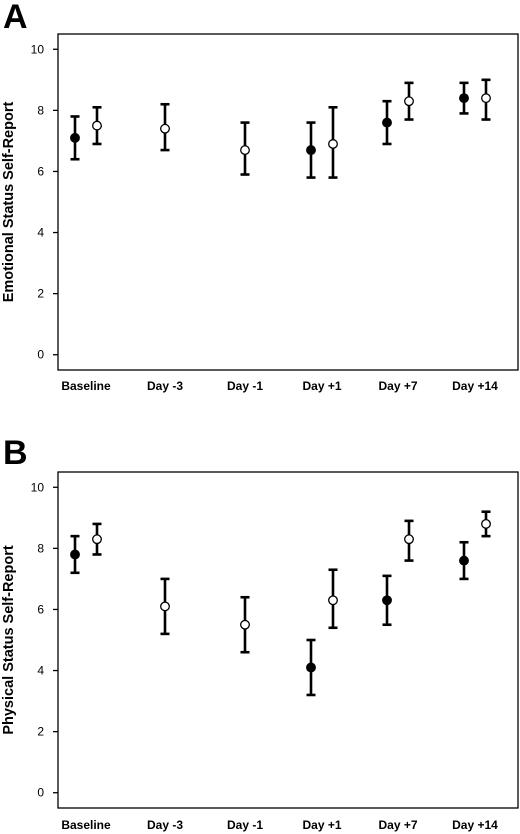  I want to click on panel-b-letter: B, so click(15, 453).